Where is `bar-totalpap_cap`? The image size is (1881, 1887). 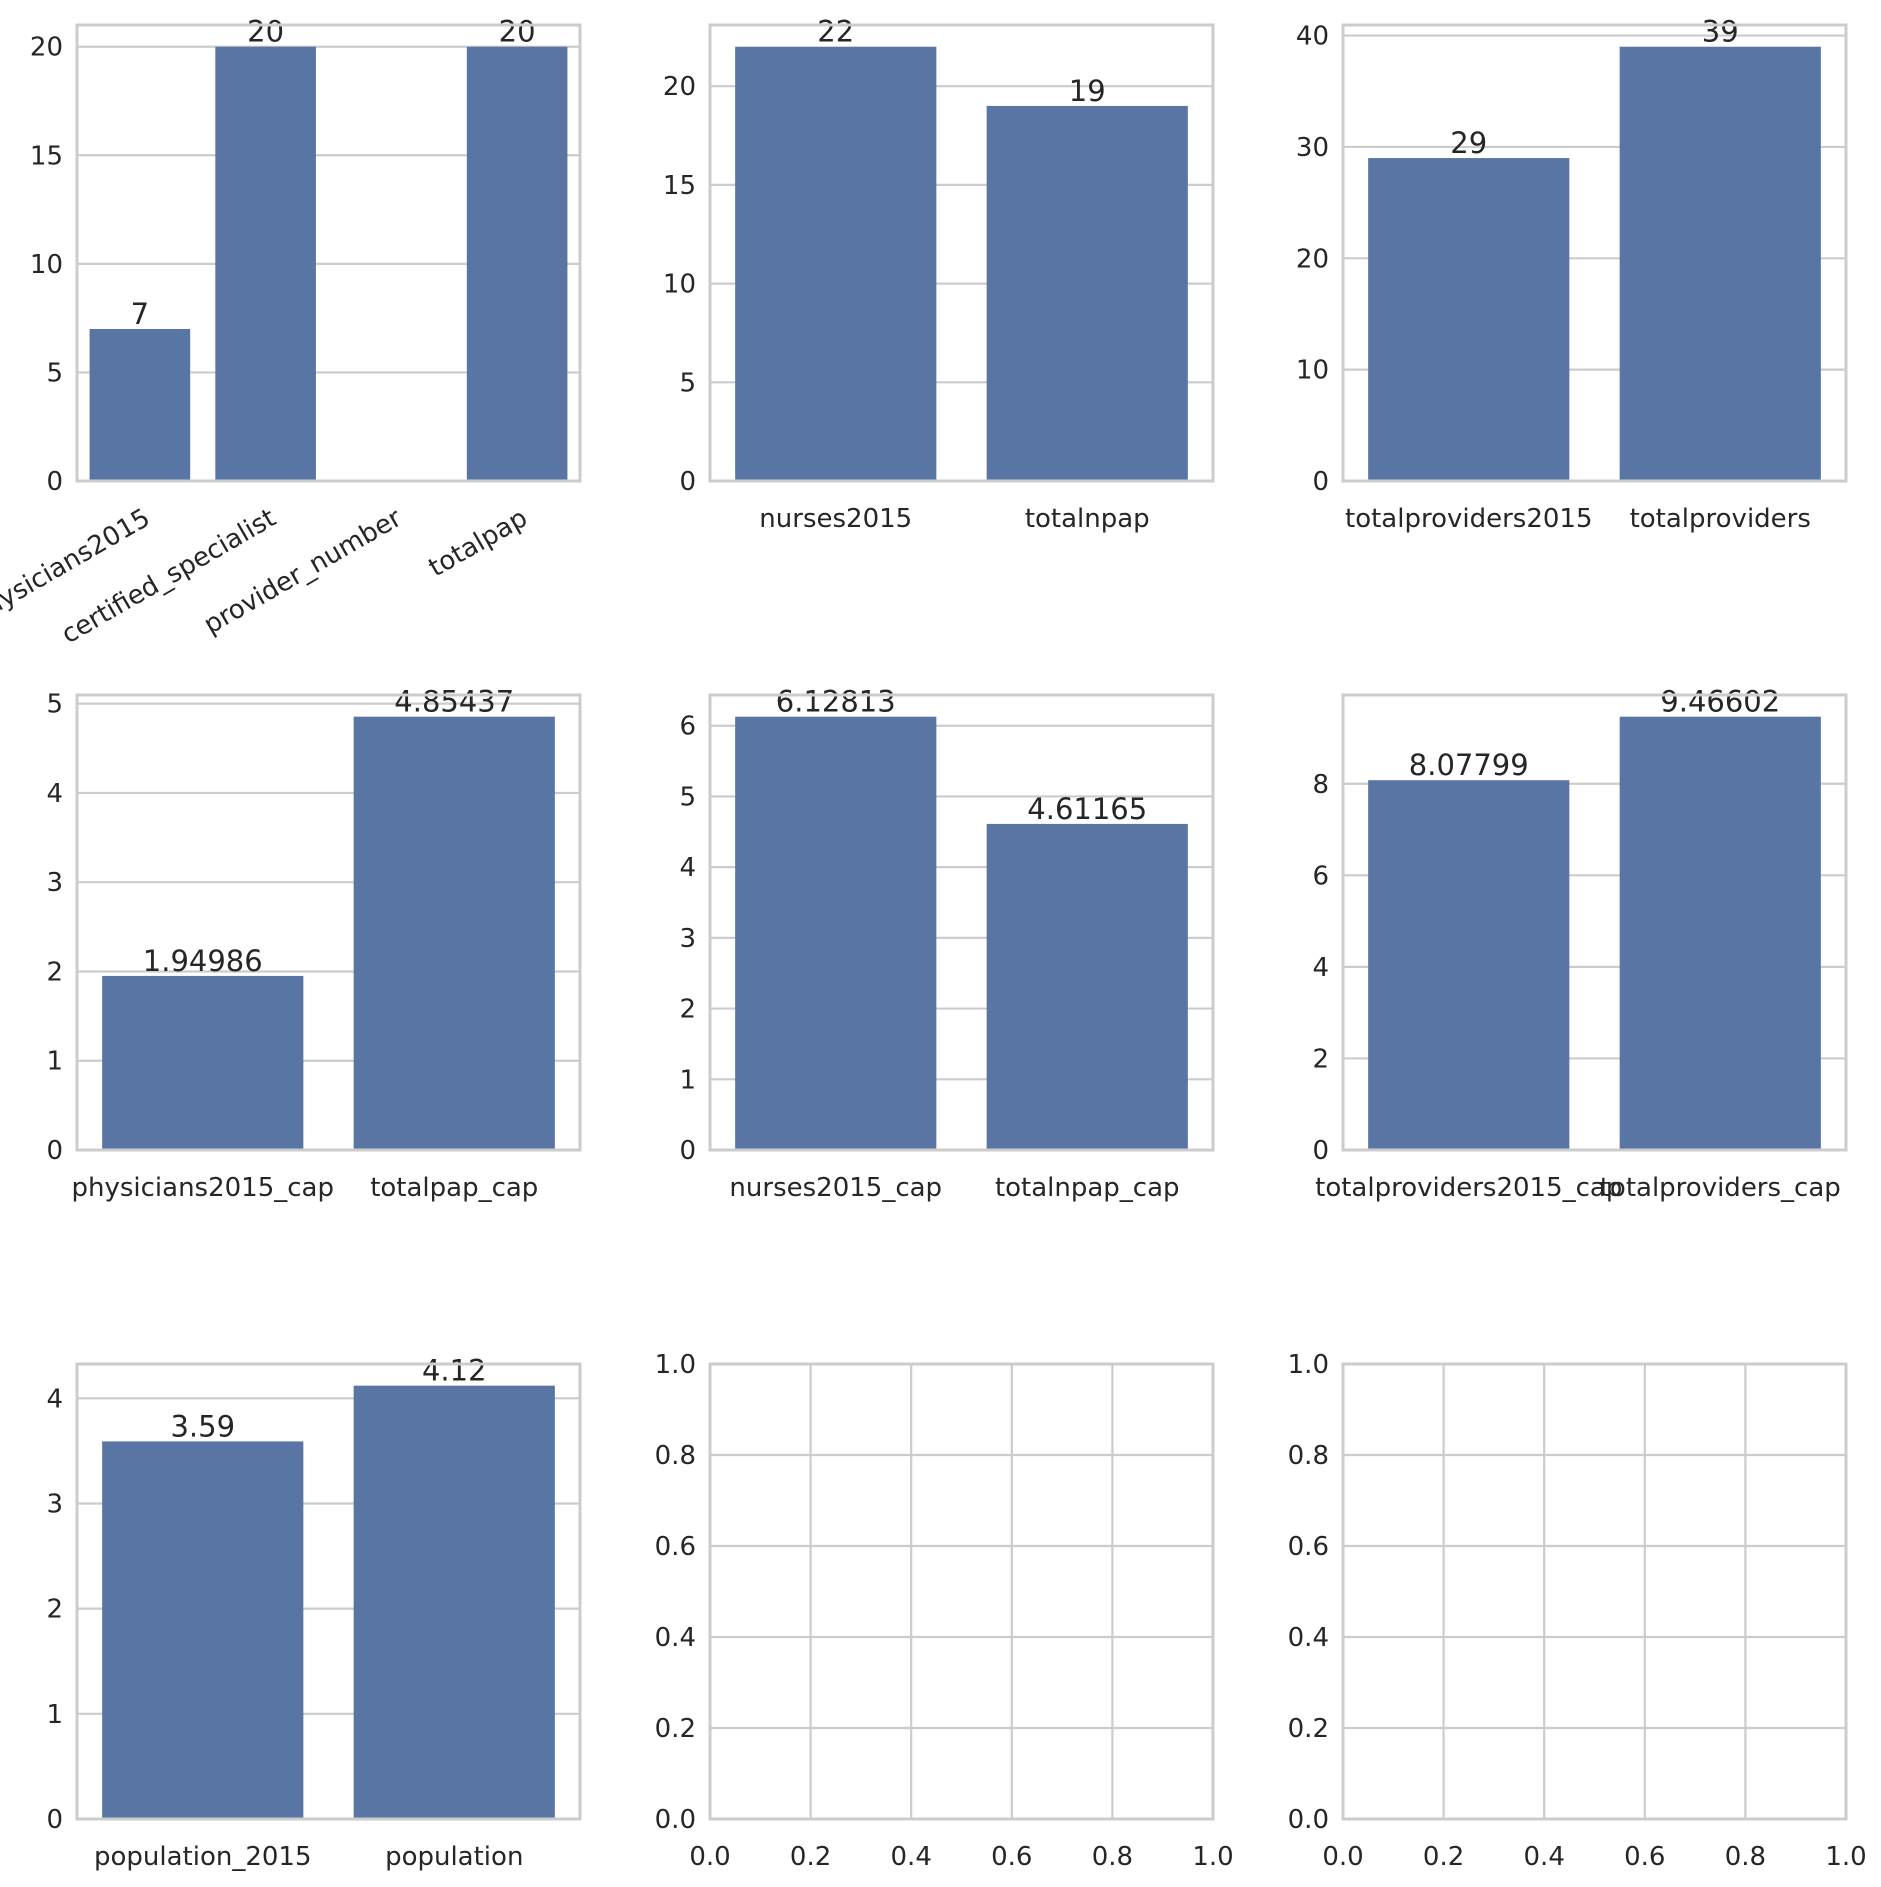 bar-totalpap_cap is located at coordinates (454, 933).